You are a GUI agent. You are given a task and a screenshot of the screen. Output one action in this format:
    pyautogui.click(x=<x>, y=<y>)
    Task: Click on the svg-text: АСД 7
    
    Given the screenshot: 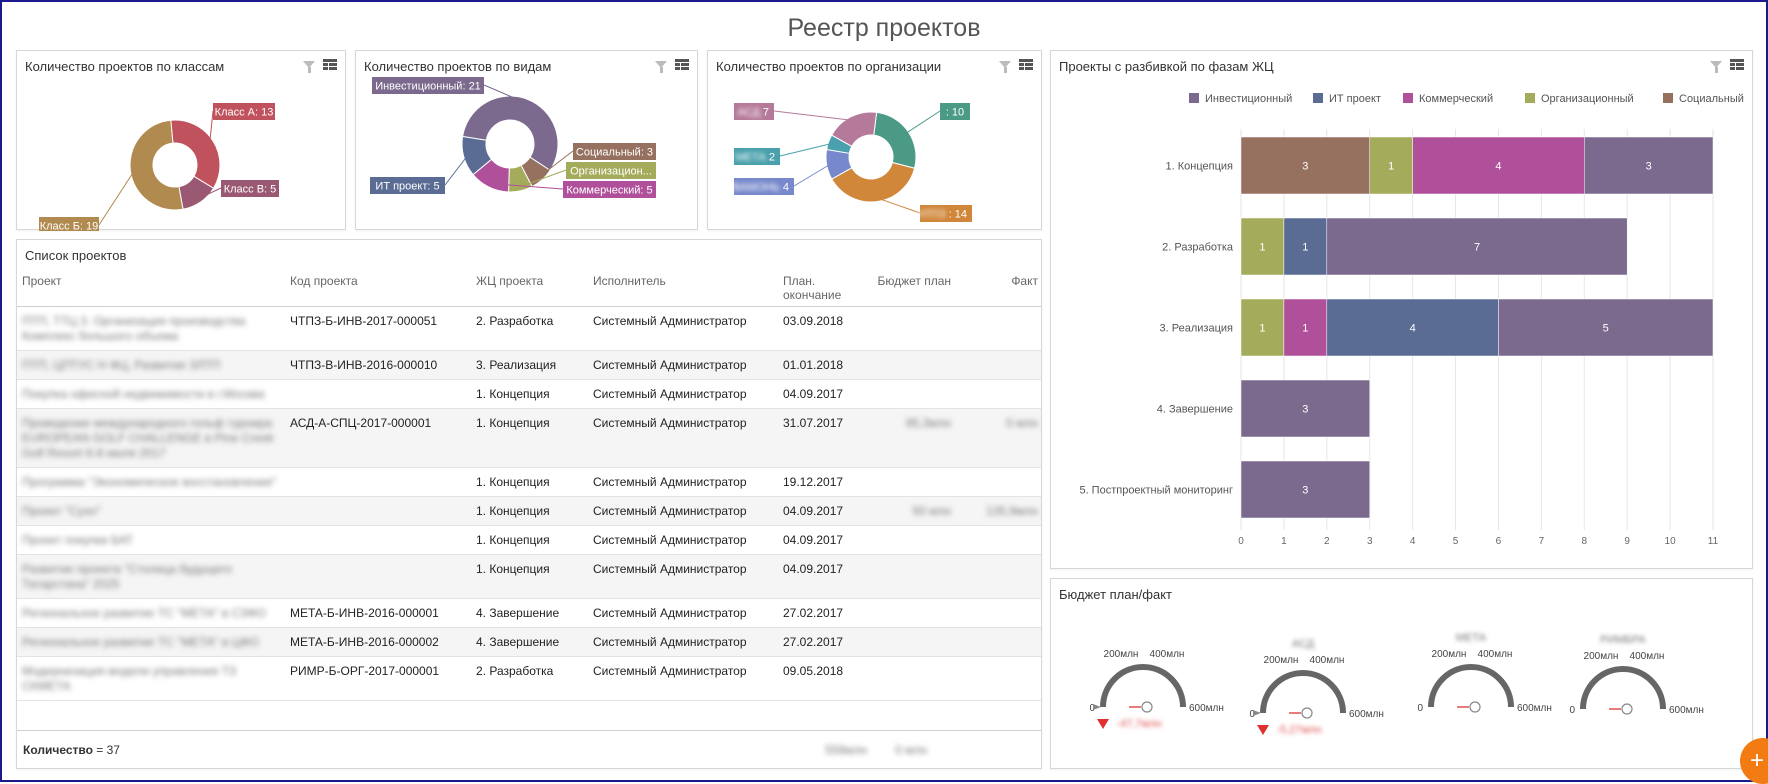 What is the action you would take?
    pyautogui.click(x=753, y=113)
    